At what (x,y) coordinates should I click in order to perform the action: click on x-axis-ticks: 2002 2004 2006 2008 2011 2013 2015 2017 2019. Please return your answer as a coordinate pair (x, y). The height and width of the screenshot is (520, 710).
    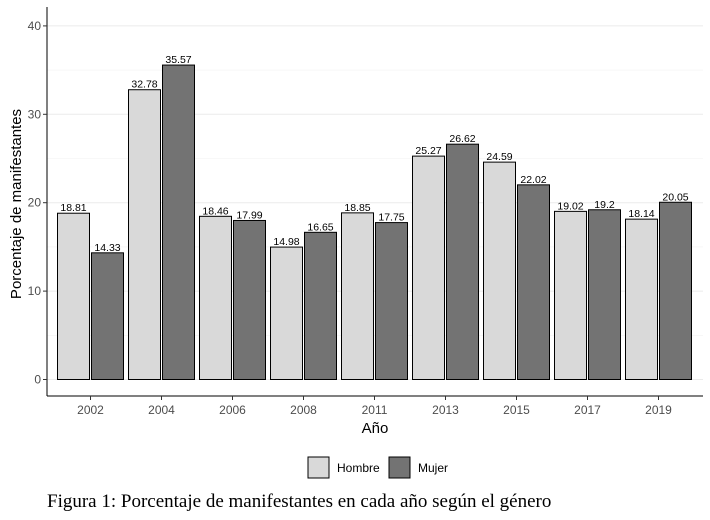
    Looking at the image, I should click on (374, 406).